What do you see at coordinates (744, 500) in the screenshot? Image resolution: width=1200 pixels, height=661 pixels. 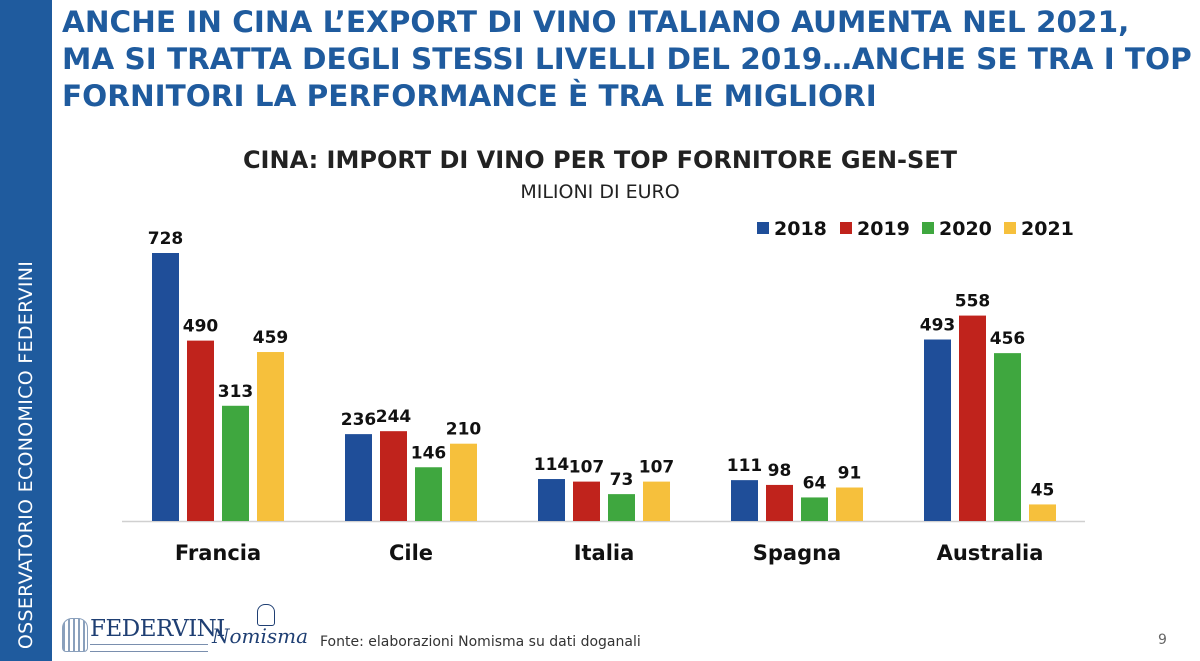 I see `bar-2018-spagna` at bounding box center [744, 500].